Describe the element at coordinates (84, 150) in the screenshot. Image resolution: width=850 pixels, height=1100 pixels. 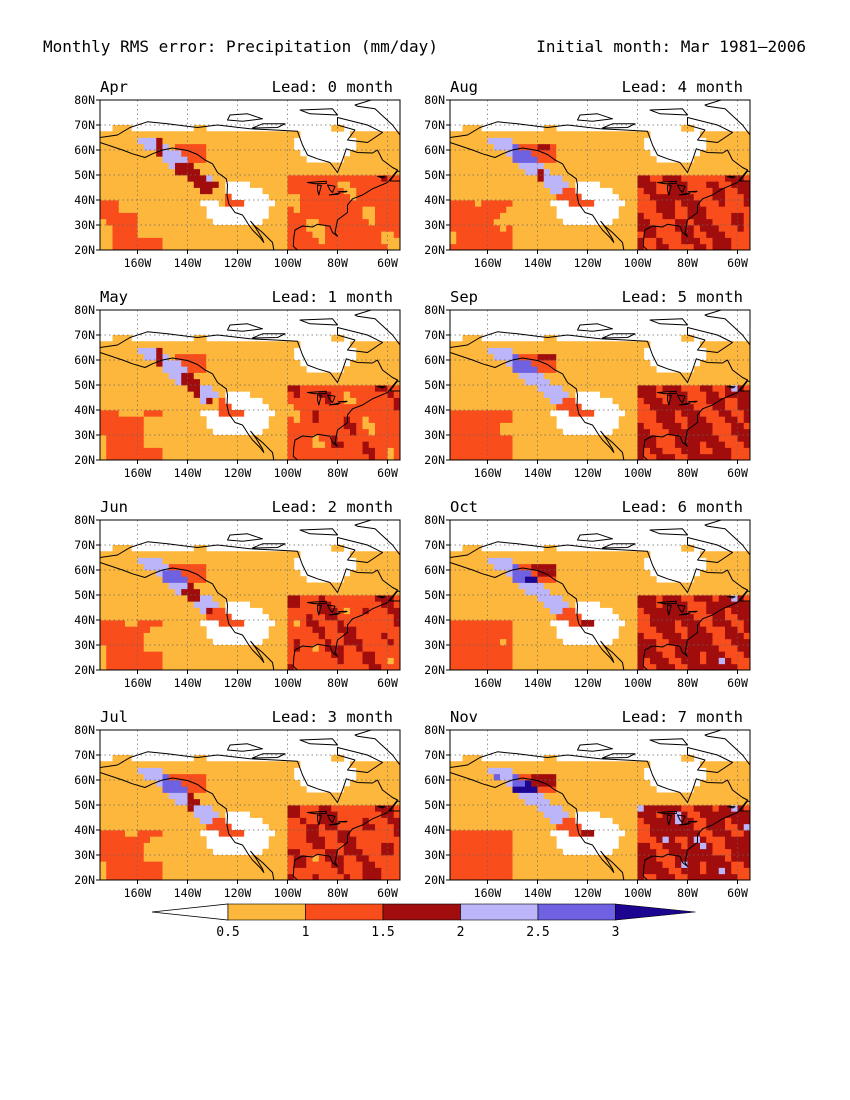
I see `lat-tick-label: 60N` at that location.